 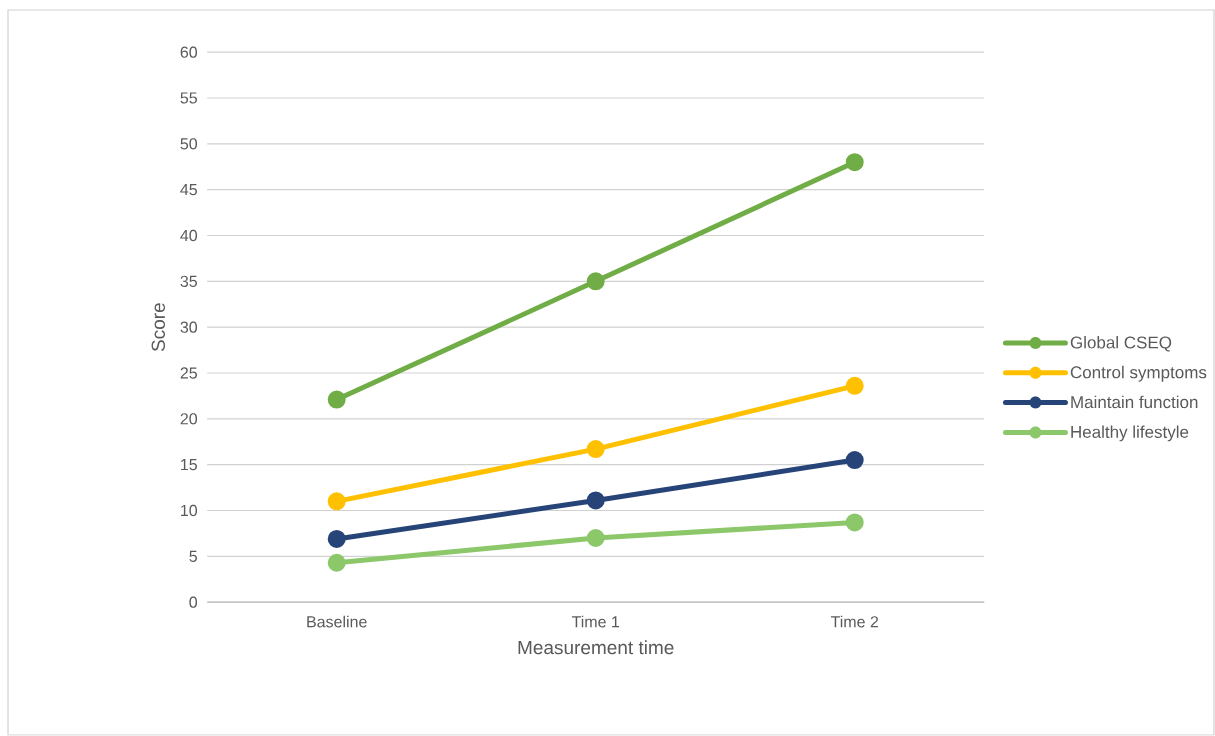 What do you see at coordinates (193, 602) in the screenshot?
I see `y-tick-label: 0` at bounding box center [193, 602].